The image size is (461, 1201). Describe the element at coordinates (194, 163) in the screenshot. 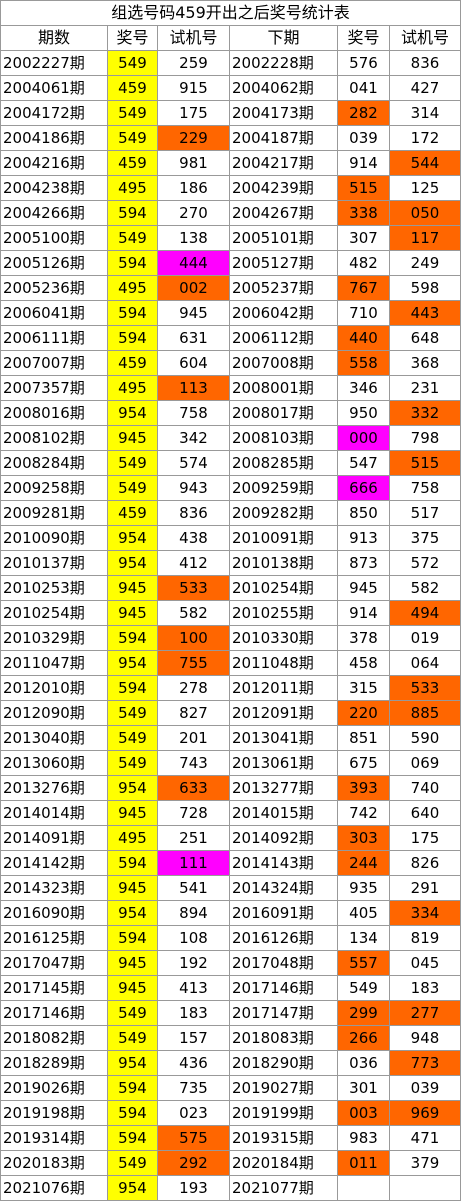

I see `number-cell: 981` at that location.